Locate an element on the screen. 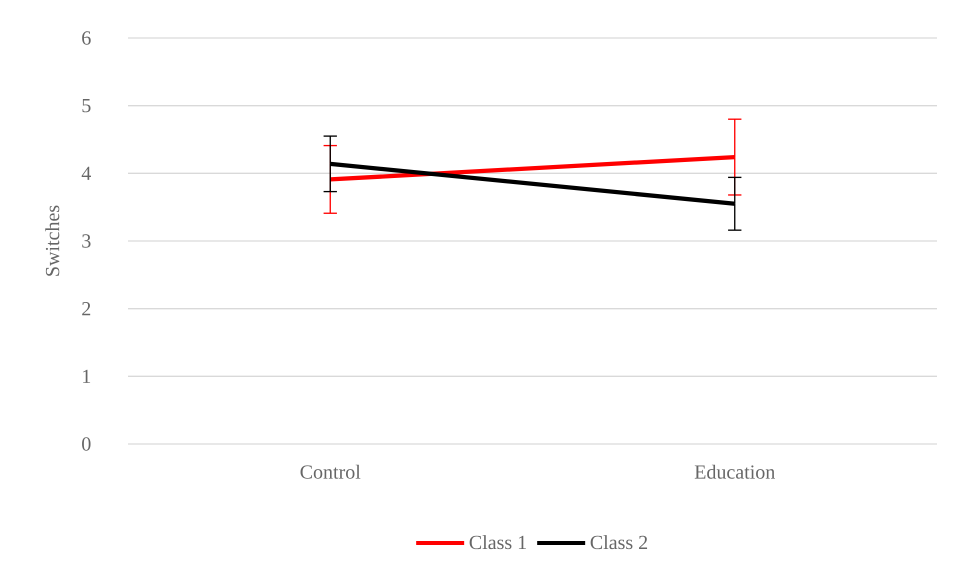 The image size is (957, 581). y-tick-label: 3 is located at coordinates (86, 241).